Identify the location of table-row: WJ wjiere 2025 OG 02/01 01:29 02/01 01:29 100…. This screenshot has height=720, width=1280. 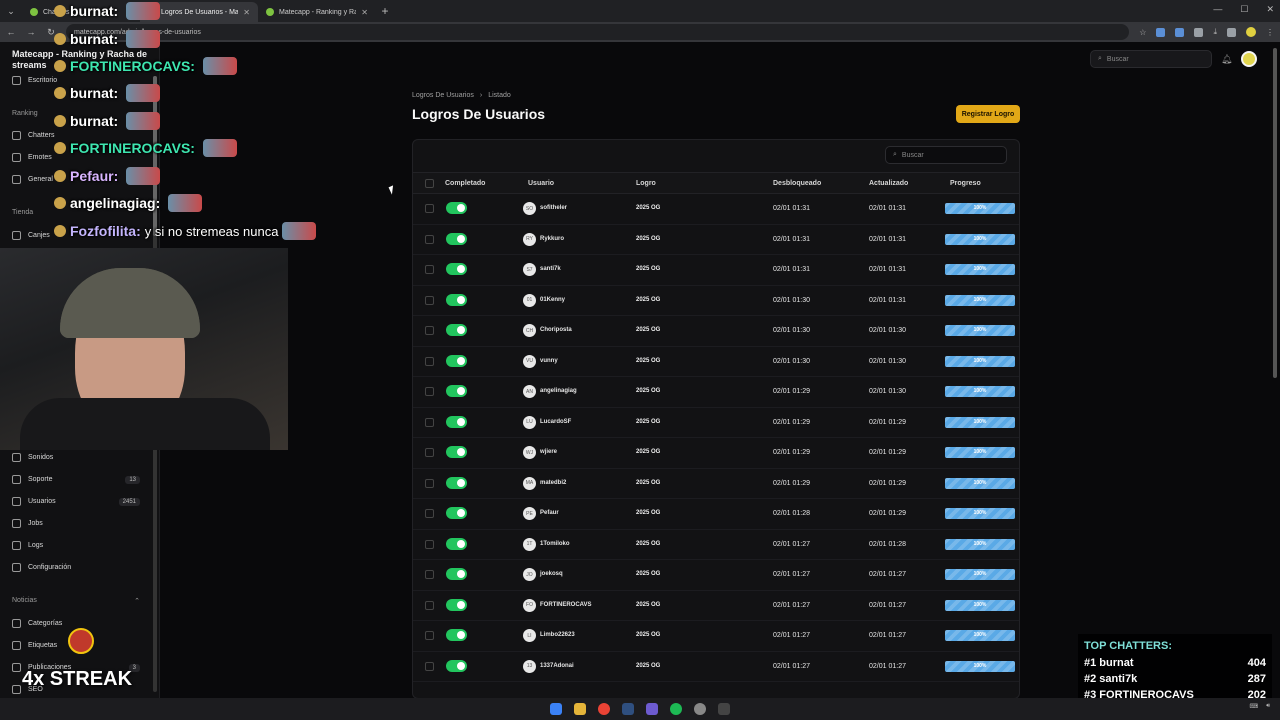
(716, 453).